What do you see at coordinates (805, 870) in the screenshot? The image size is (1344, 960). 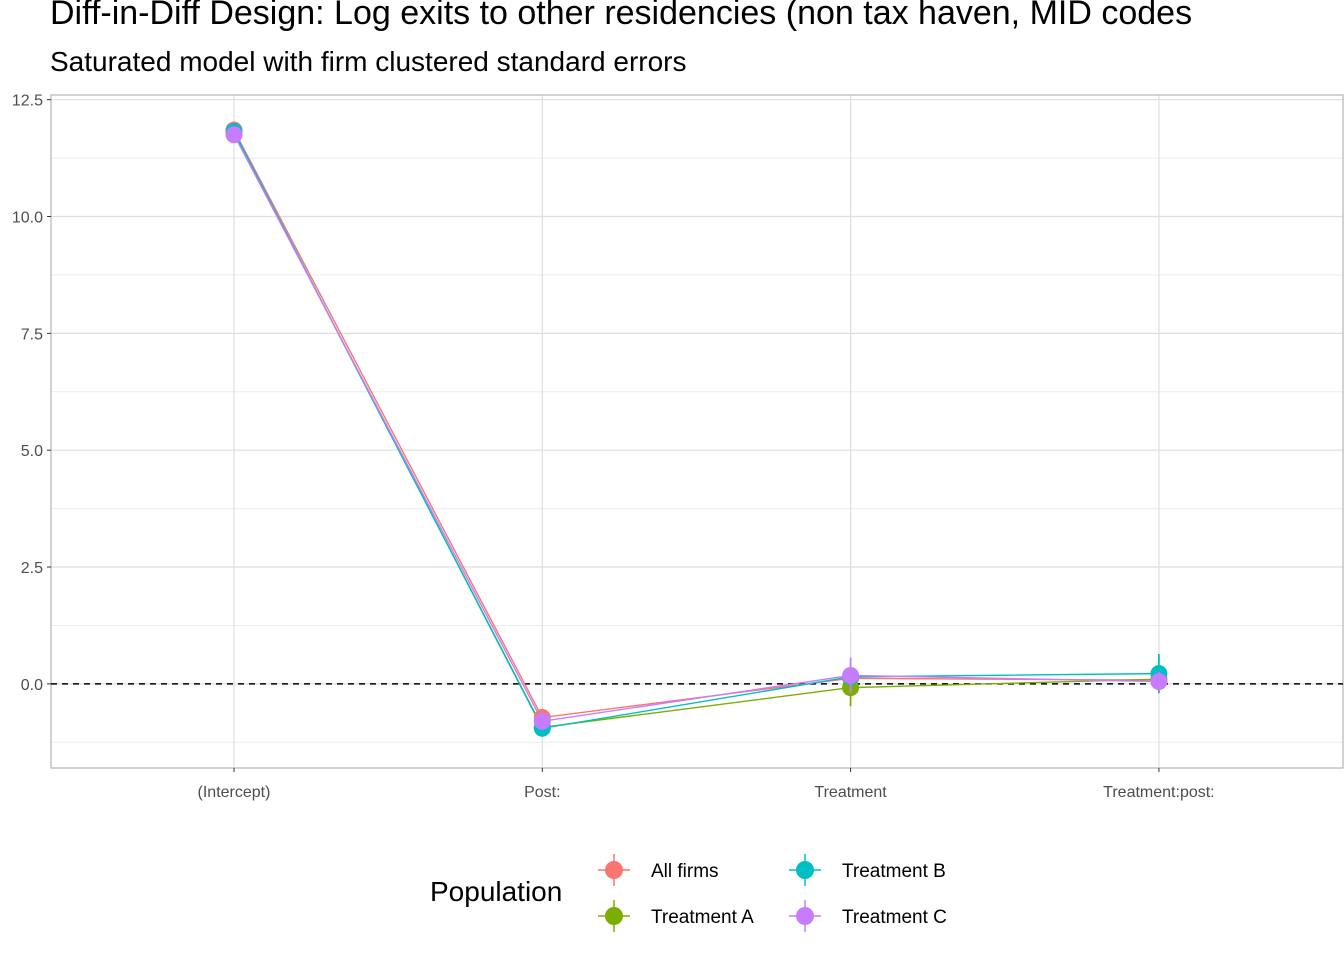 I see `legend-key-treatment-b` at bounding box center [805, 870].